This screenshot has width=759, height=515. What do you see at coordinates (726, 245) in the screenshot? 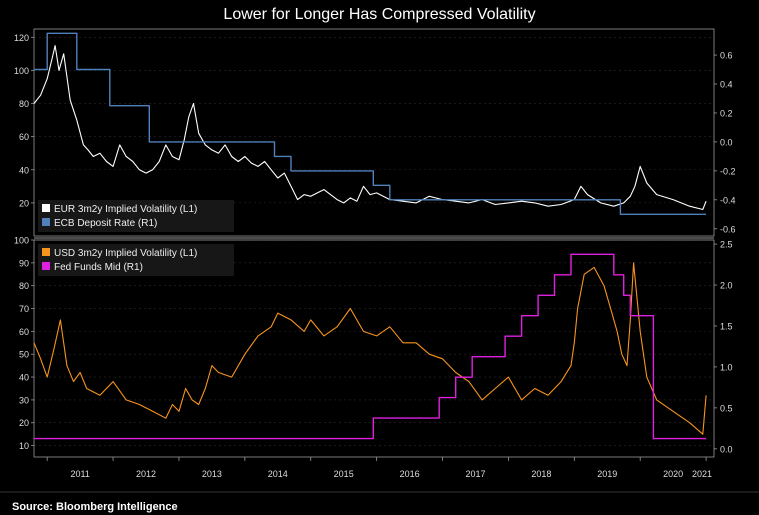
I see `right-axis-tick-label: 2.5` at bounding box center [726, 245].